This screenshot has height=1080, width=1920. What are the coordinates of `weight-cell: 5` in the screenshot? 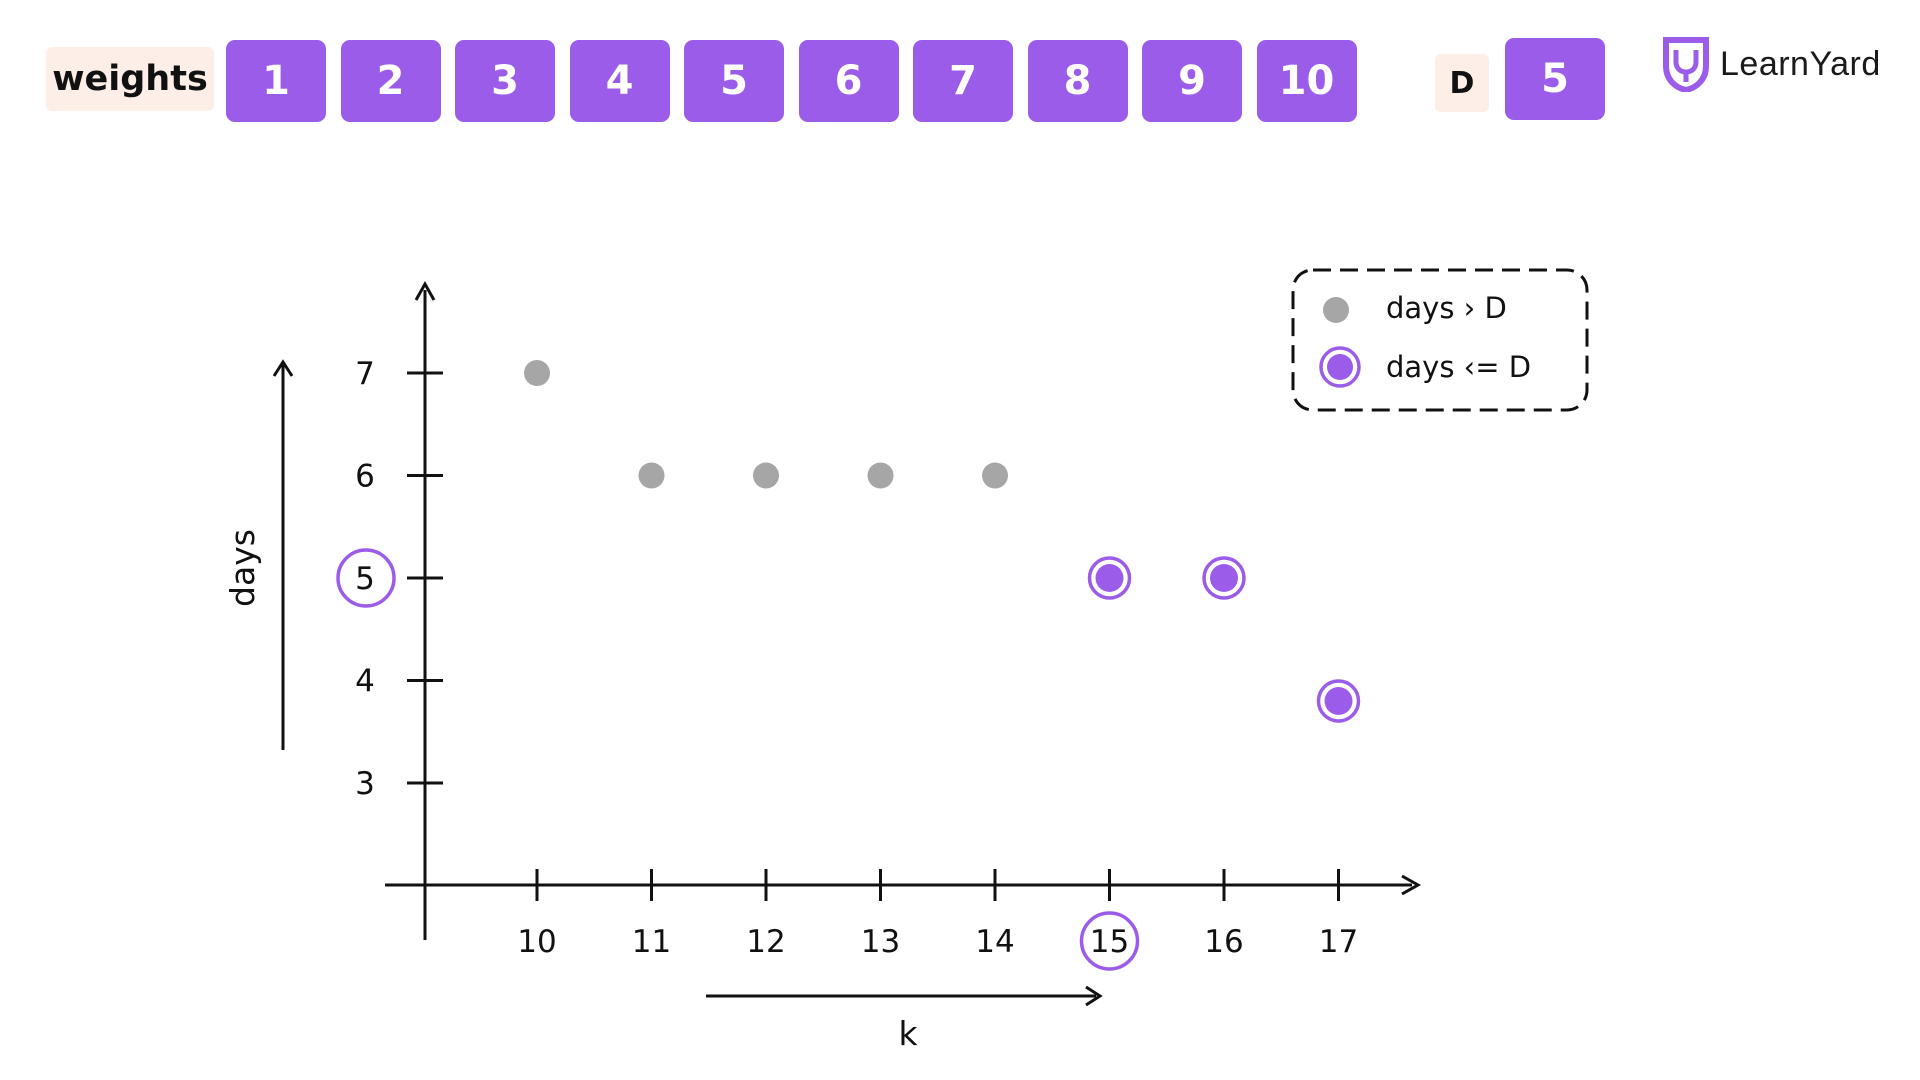 It's located at (734, 81).